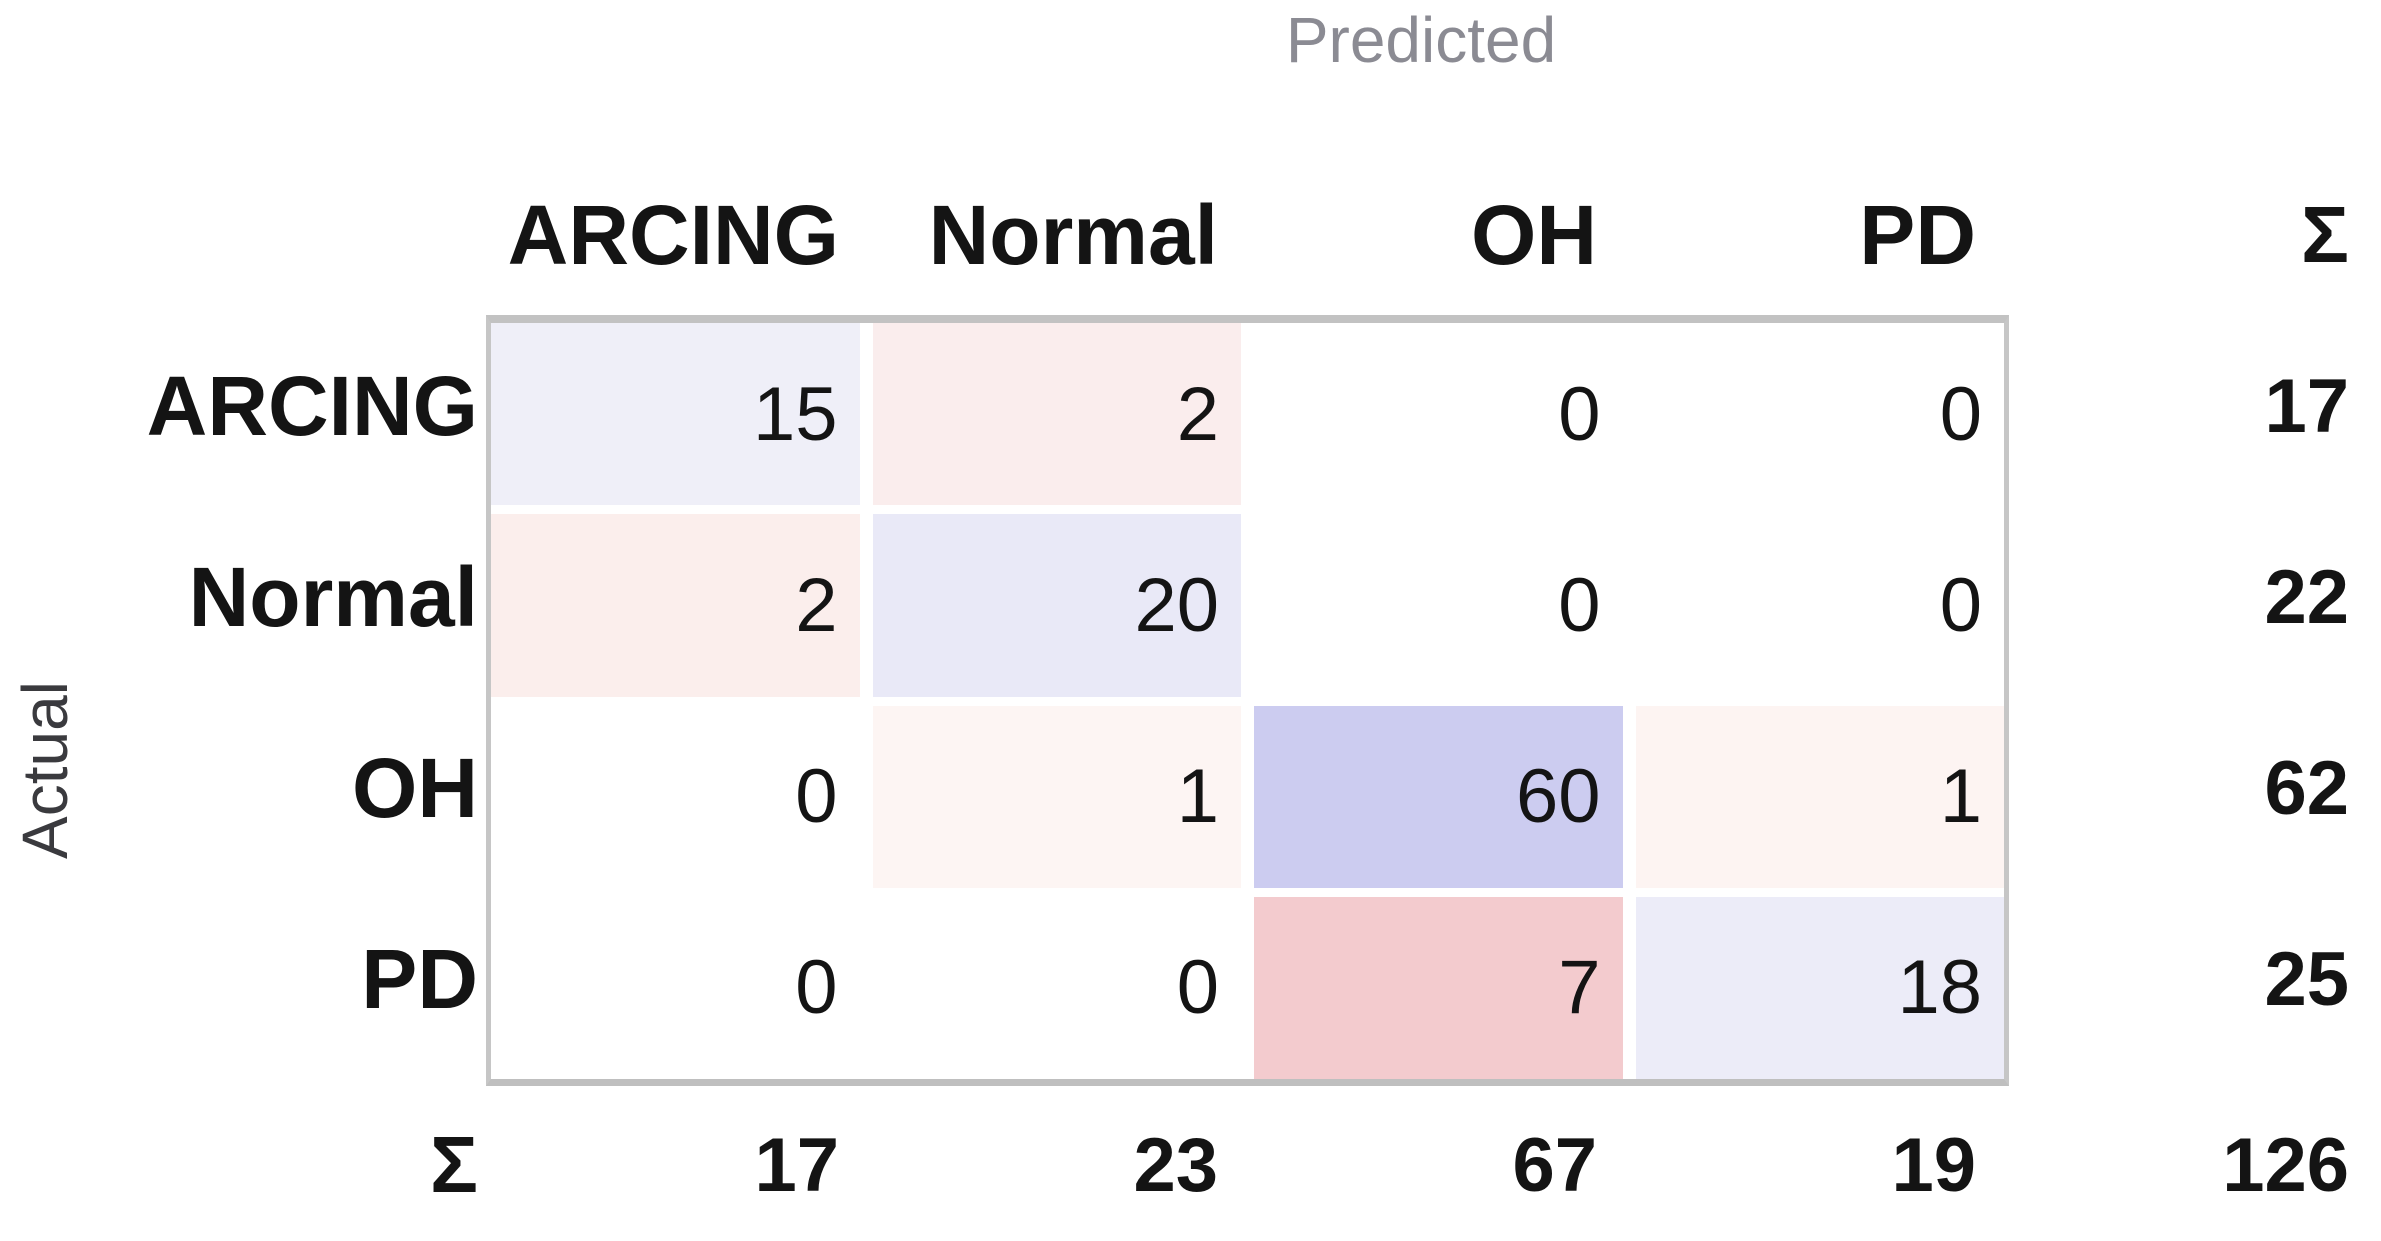 The height and width of the screenshot is (1241, 2381). What do you see at coordinates (1438, 796) in the screenshot?
I see `cell-oh-oh: 60` at bounding box center [1438, 796].